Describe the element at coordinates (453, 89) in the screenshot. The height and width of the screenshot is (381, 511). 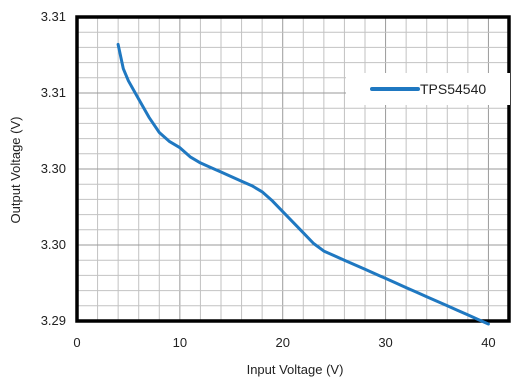
I see `legend-entry-label: TPS54540` at that location.